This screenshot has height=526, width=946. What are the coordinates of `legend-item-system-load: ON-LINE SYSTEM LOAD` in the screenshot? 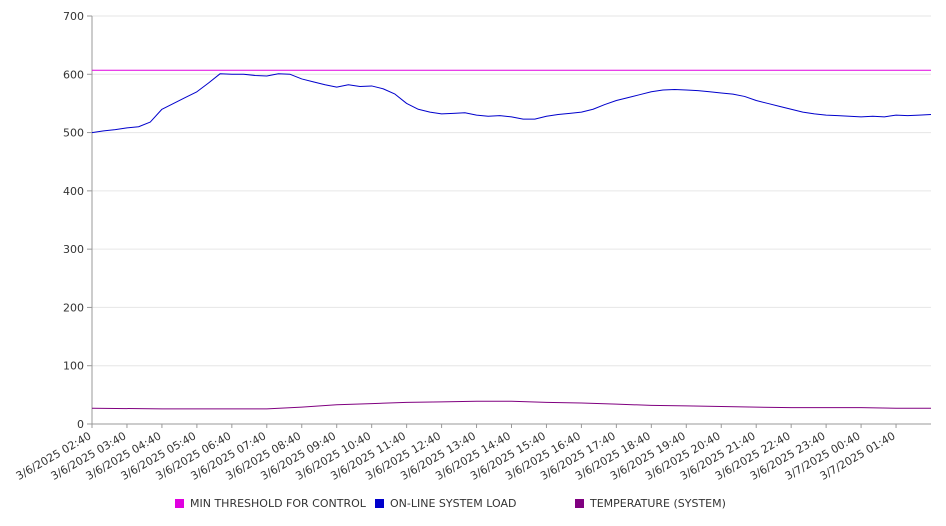 It's located at (445, 503).